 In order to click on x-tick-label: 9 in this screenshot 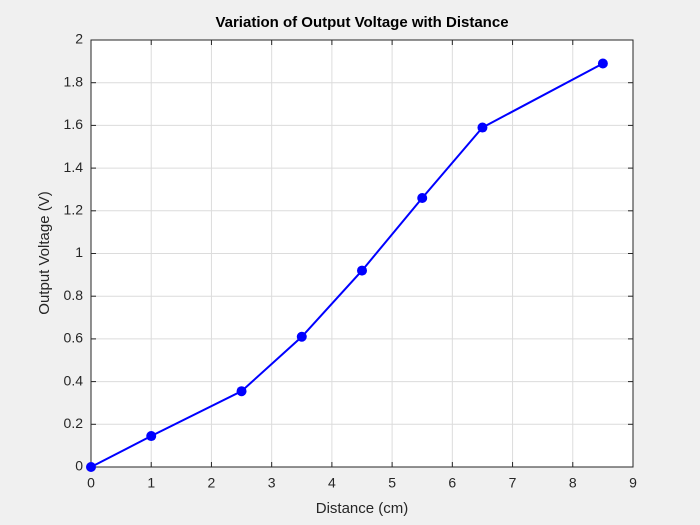, I will do `click(633, 483)`.